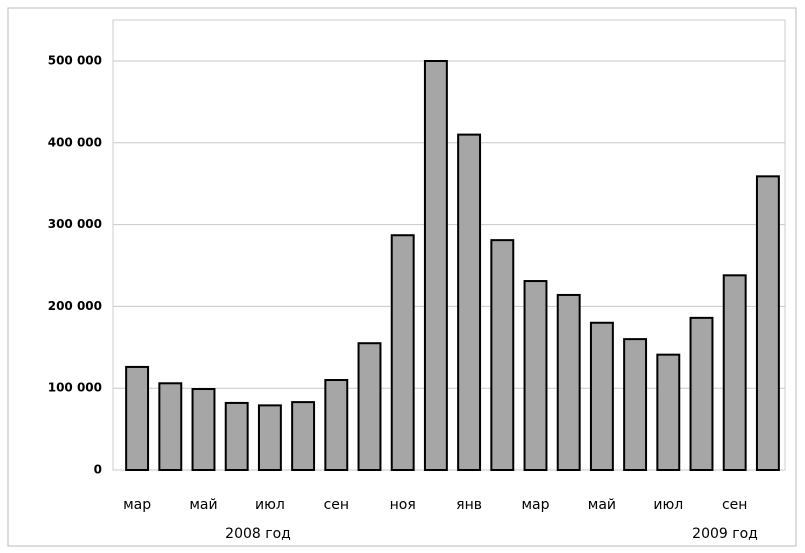 The height and width of the screenshot is (553, 805). Describe the element at coordinates (98, 470) in the screenshot. I see `y-tick-label: 0` at that location.